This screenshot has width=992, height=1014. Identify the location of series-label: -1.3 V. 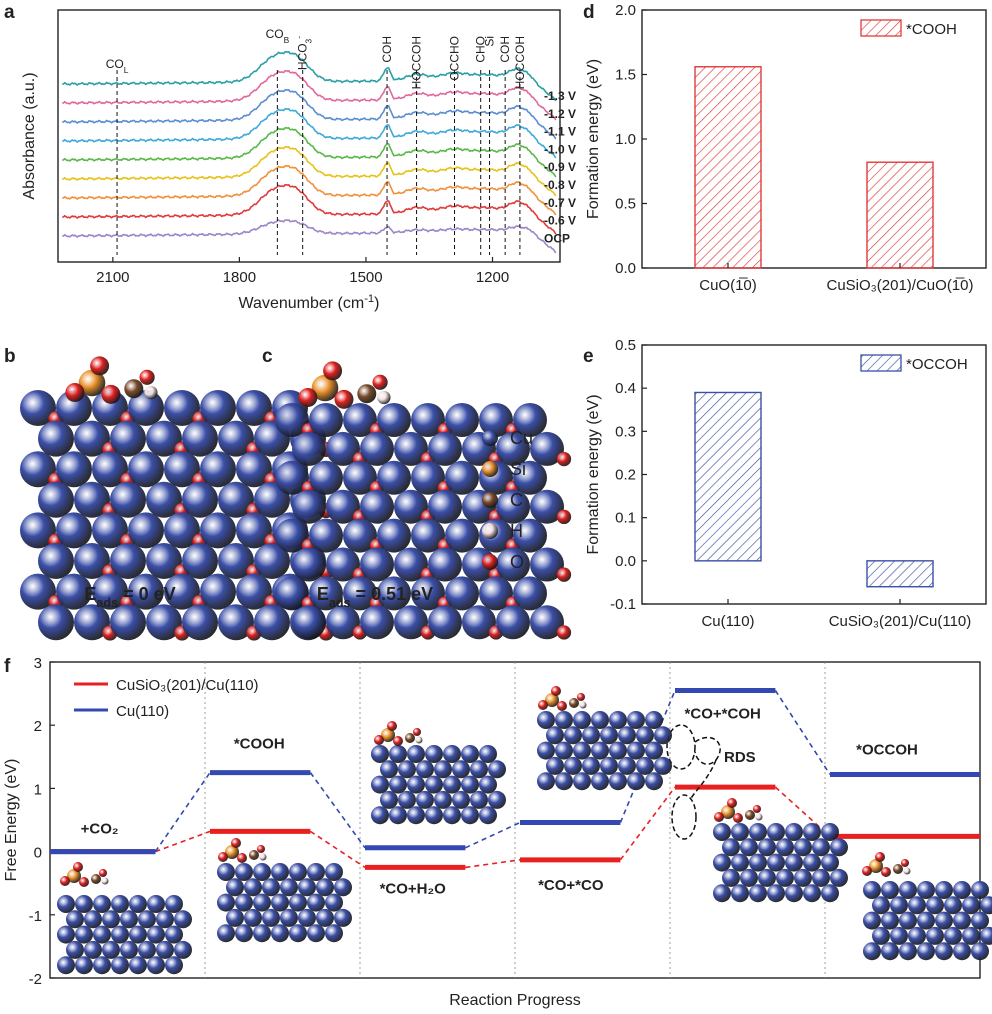
(560, 96).